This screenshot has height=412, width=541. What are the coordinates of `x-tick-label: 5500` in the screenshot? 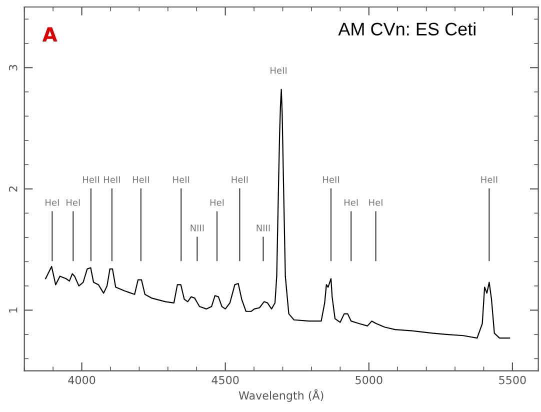 It's located at (512, 380).